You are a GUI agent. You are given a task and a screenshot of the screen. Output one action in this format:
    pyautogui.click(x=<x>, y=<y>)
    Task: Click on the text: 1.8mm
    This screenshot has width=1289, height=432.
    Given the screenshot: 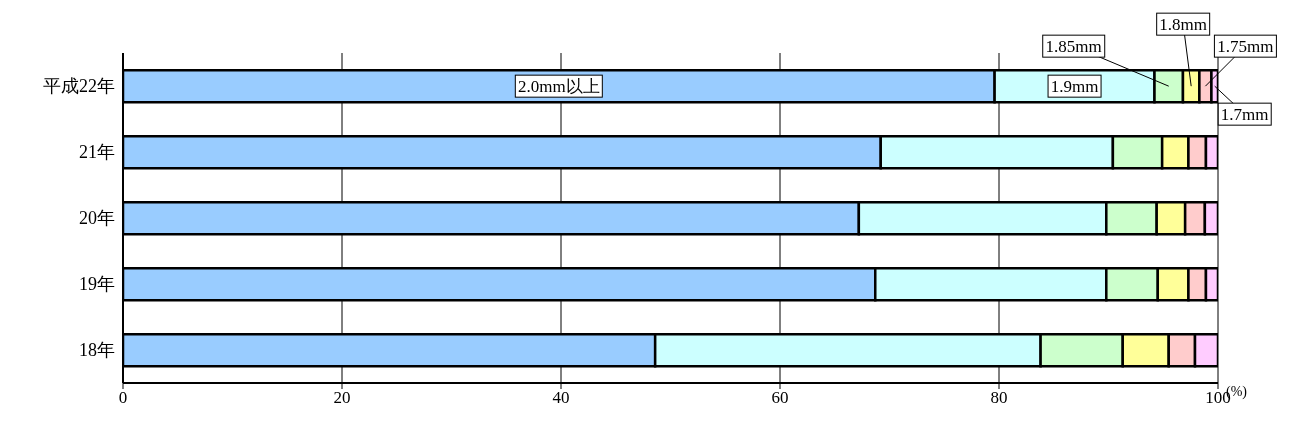 What is the action you would take?
    pyautogui.click(x=1183, y=25)
    